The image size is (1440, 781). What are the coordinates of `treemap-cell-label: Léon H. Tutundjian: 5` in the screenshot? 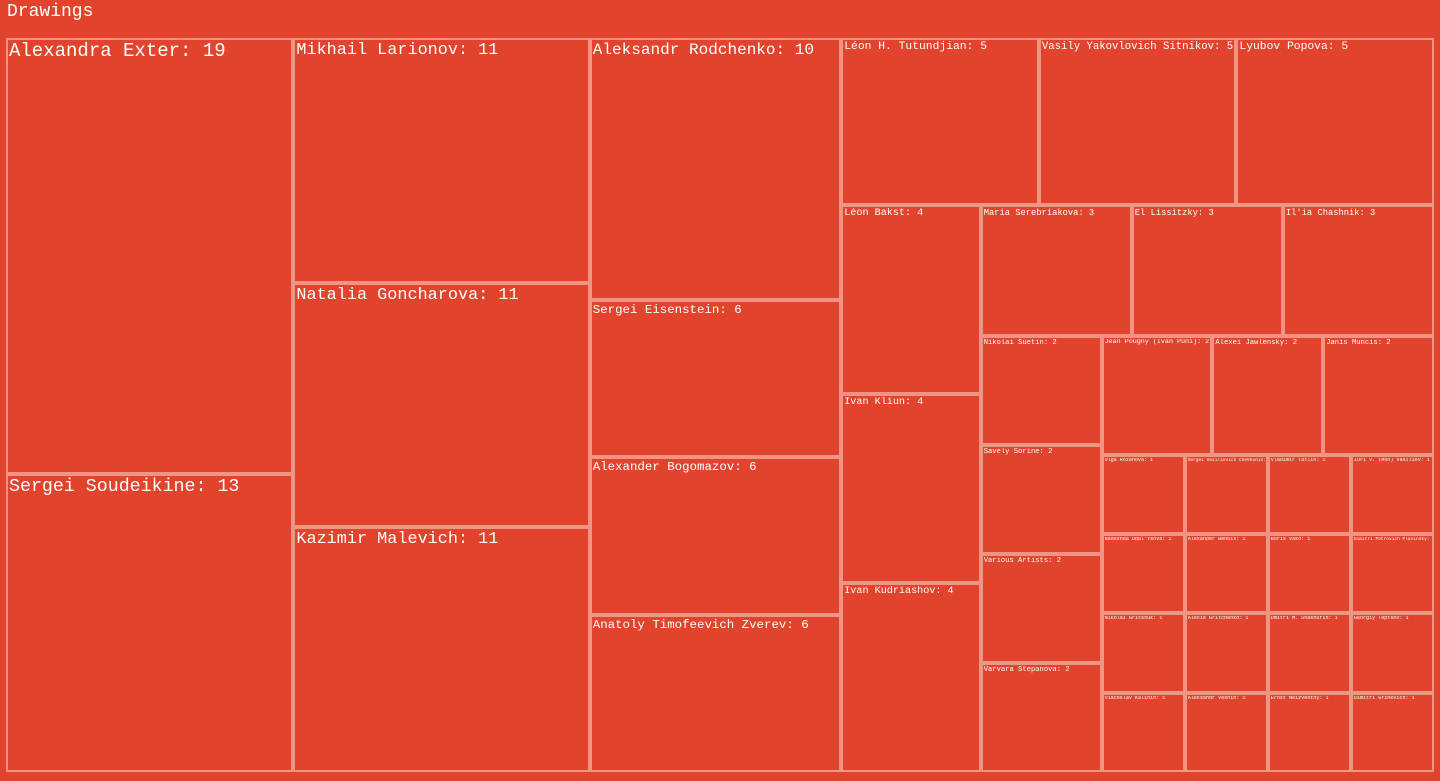 It's located at (915, 47).